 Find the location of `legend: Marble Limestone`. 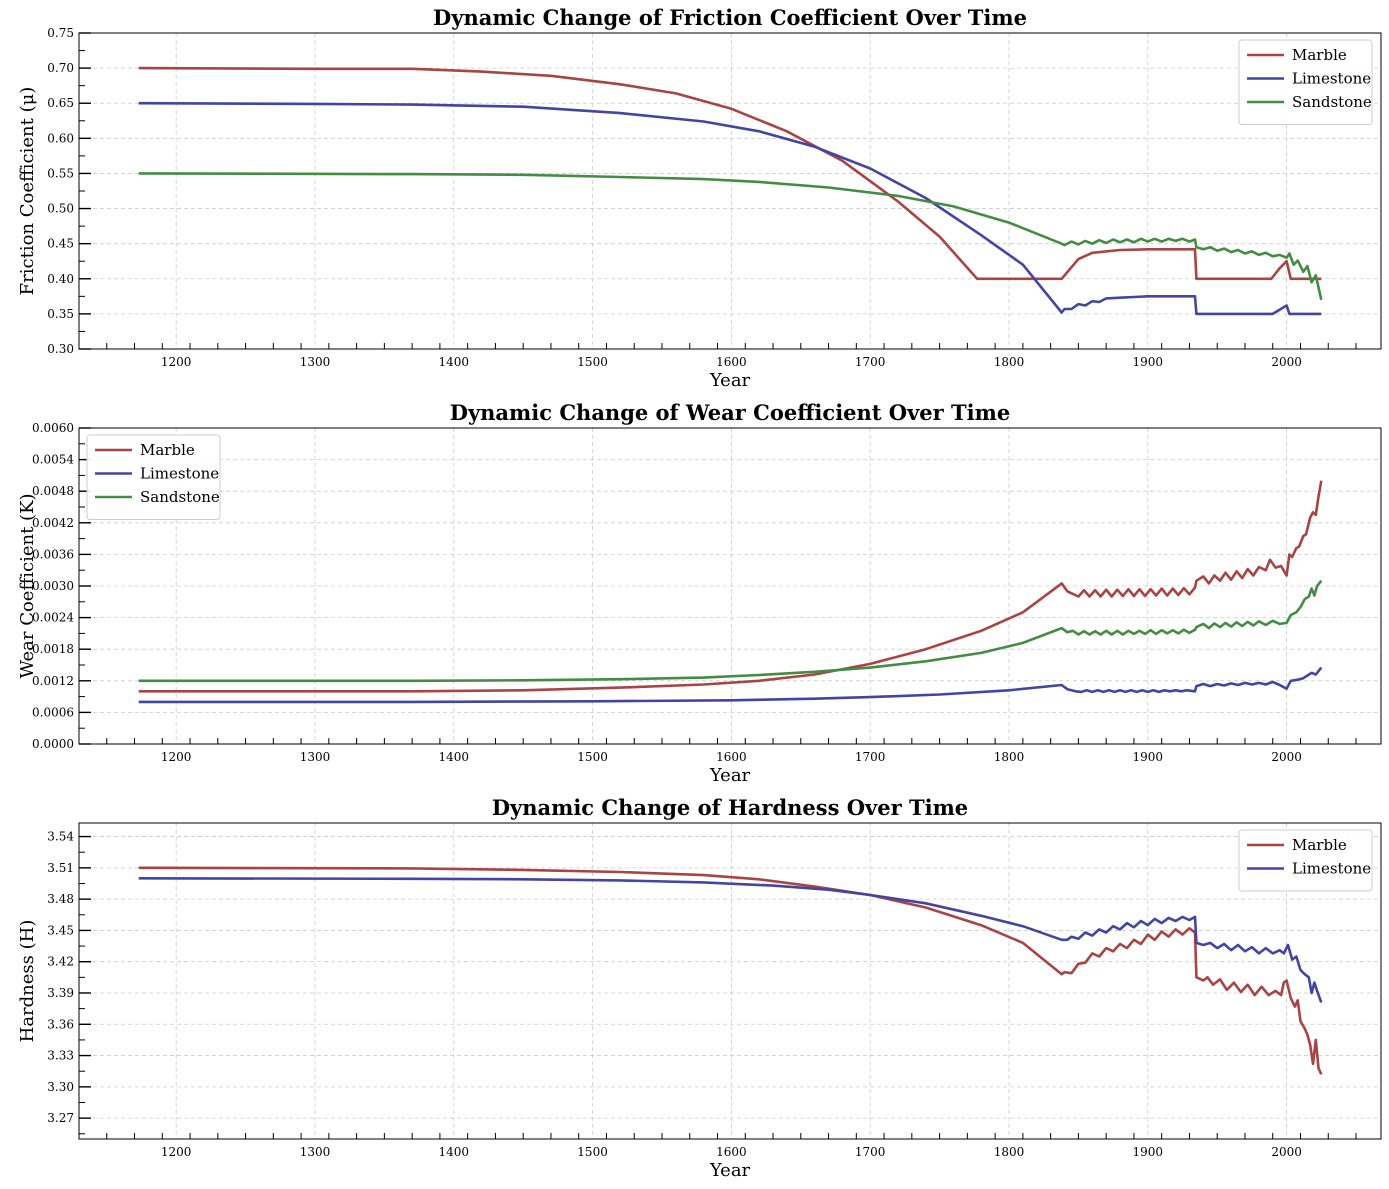

legend: Marble Limestone is located at coordinates (1305, 860).